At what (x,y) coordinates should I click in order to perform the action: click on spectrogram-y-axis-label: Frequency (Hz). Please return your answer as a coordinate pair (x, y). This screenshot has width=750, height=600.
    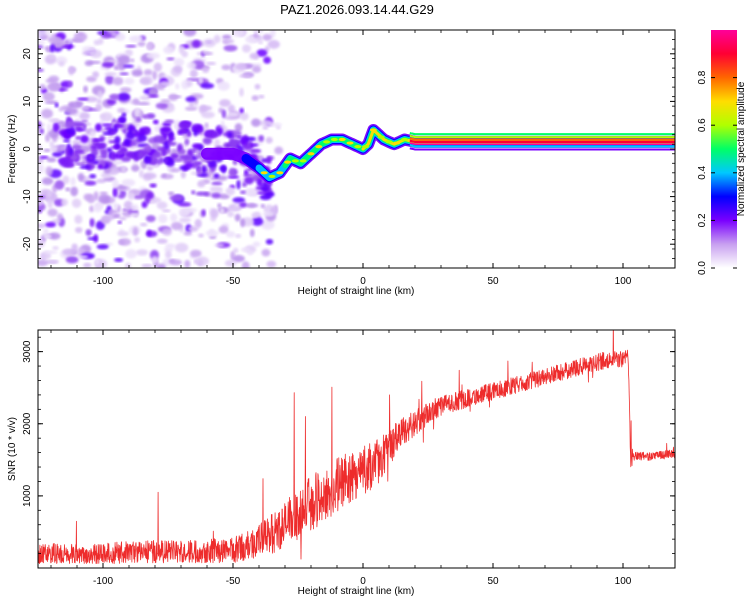
    Looking at the image, I should click on (12, 149).